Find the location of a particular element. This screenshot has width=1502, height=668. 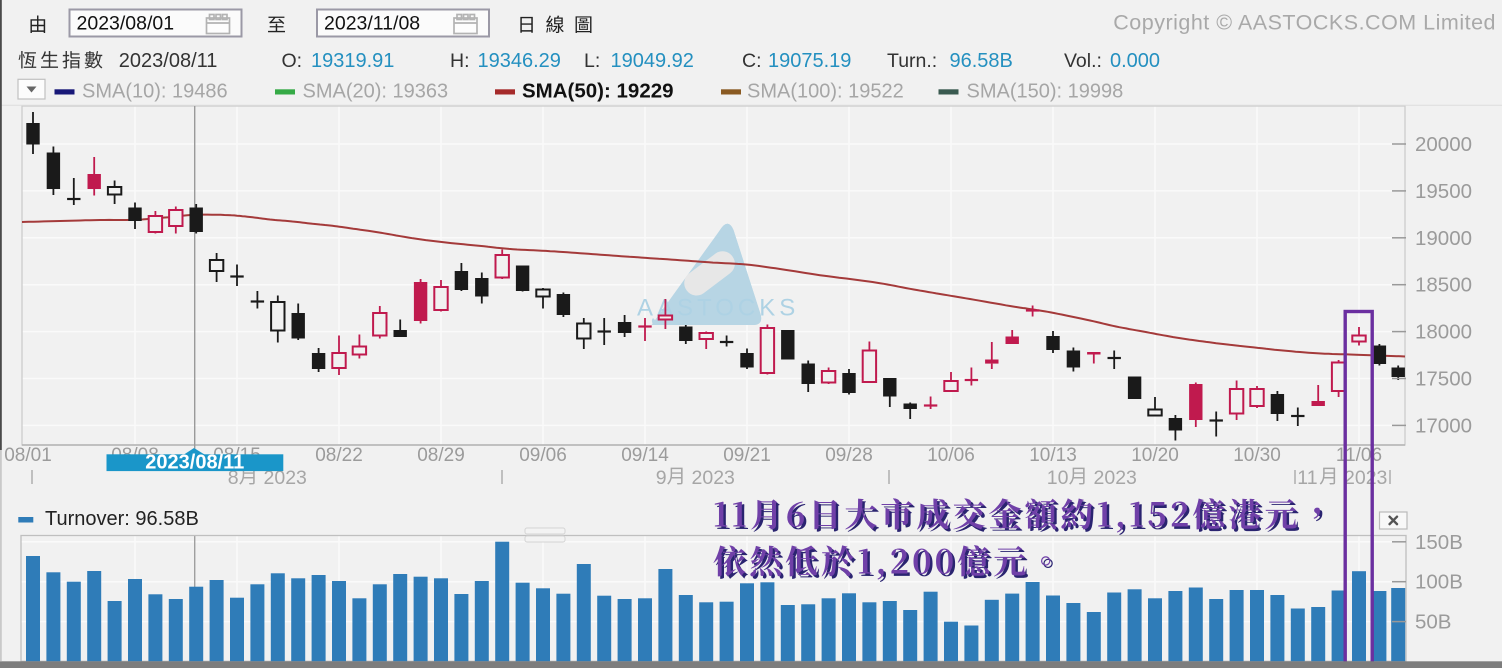

svg-text: SMA(50): 19229 is located at coordinates (598, 91).